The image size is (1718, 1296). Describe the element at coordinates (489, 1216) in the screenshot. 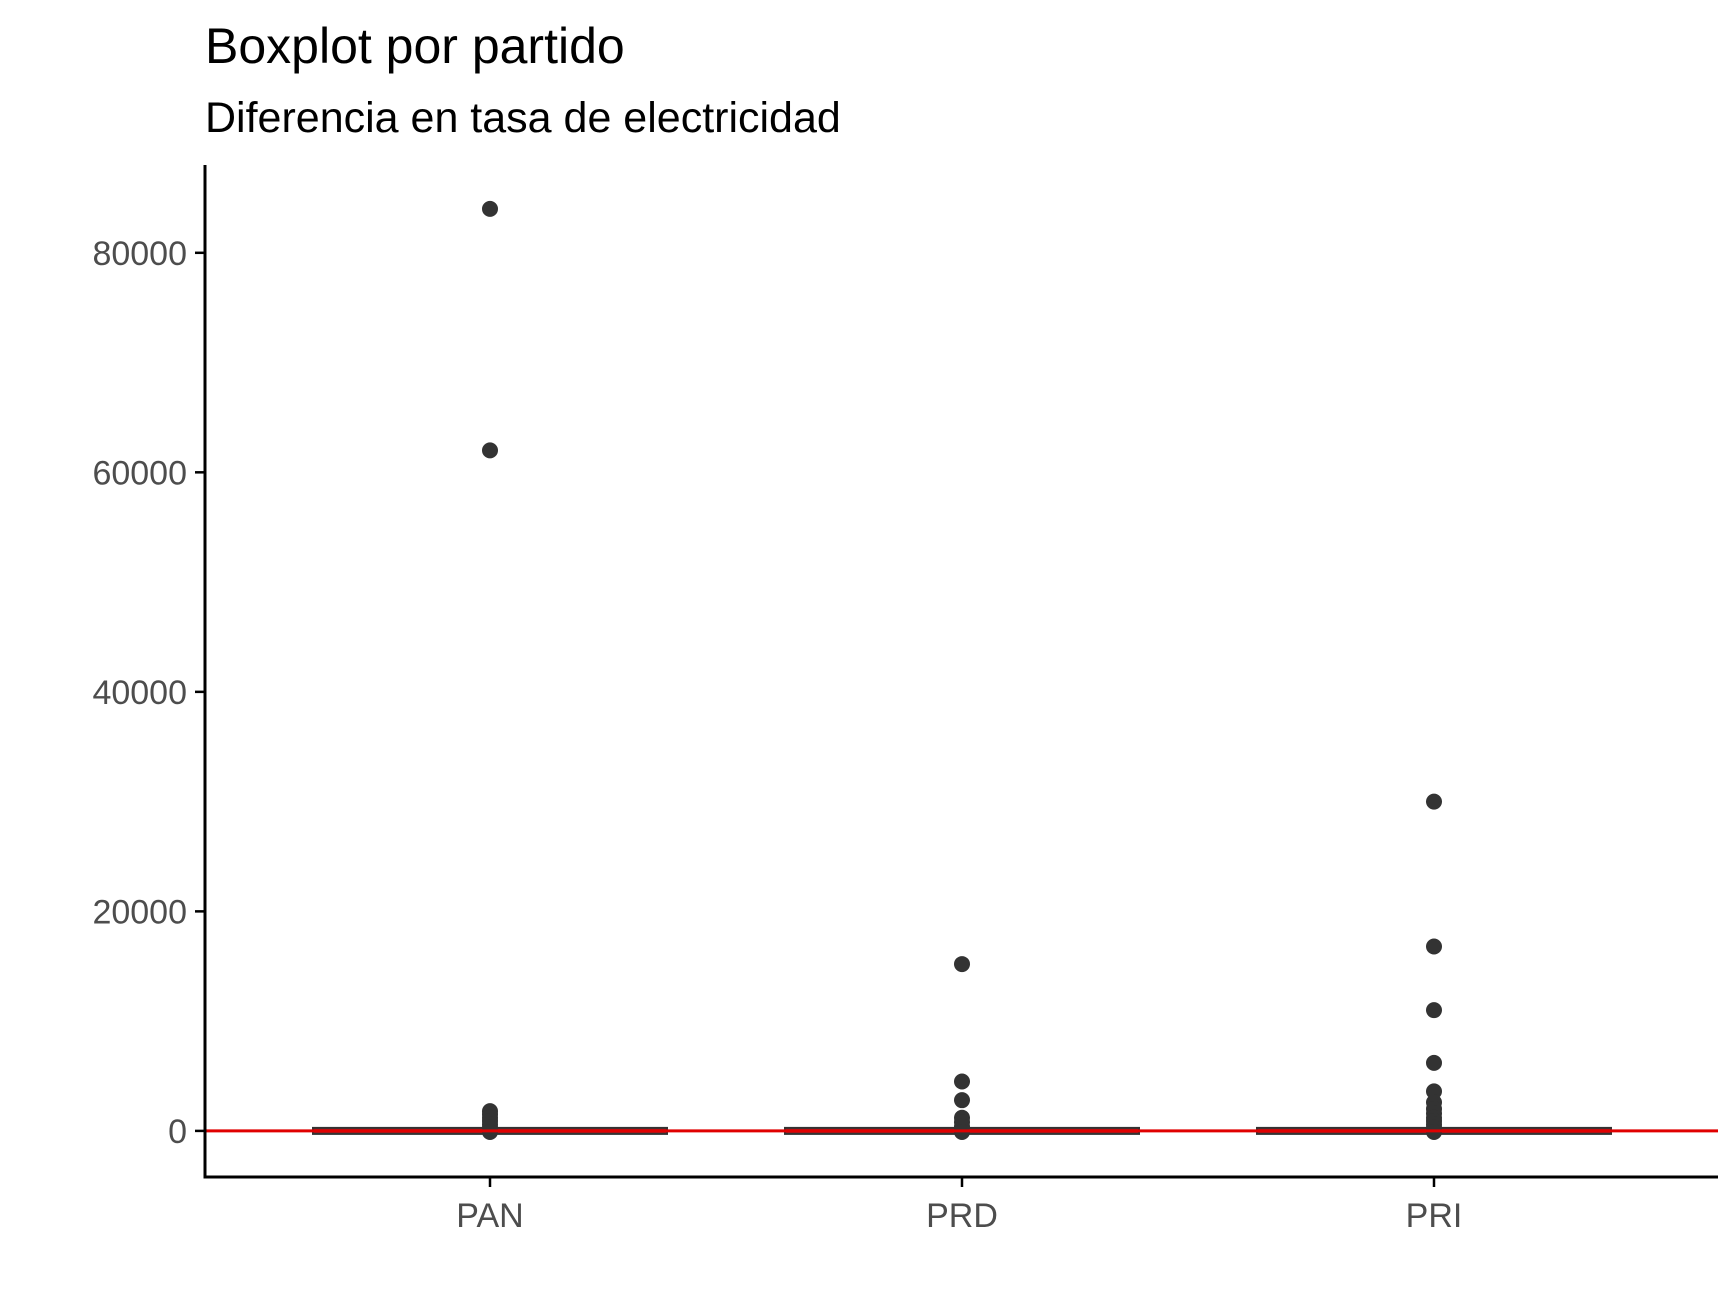

I see `x-tick-label-pan: PAN` at that location.